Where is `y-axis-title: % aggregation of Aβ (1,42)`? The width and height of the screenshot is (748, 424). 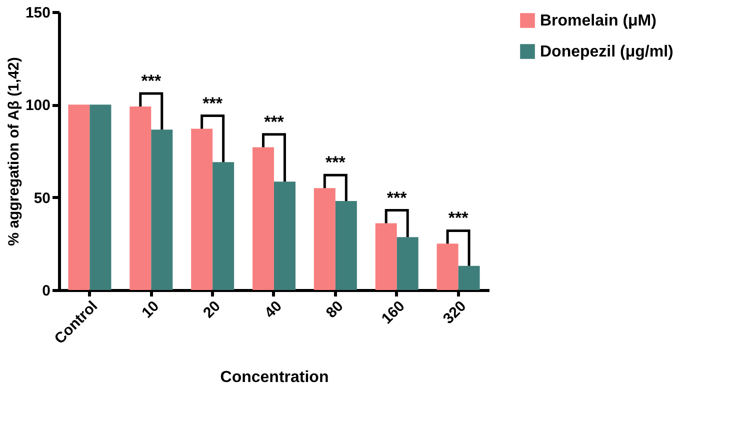
y-axis-title: % aggregation of Aβ (1,42) is located at coordinates (13, 151).